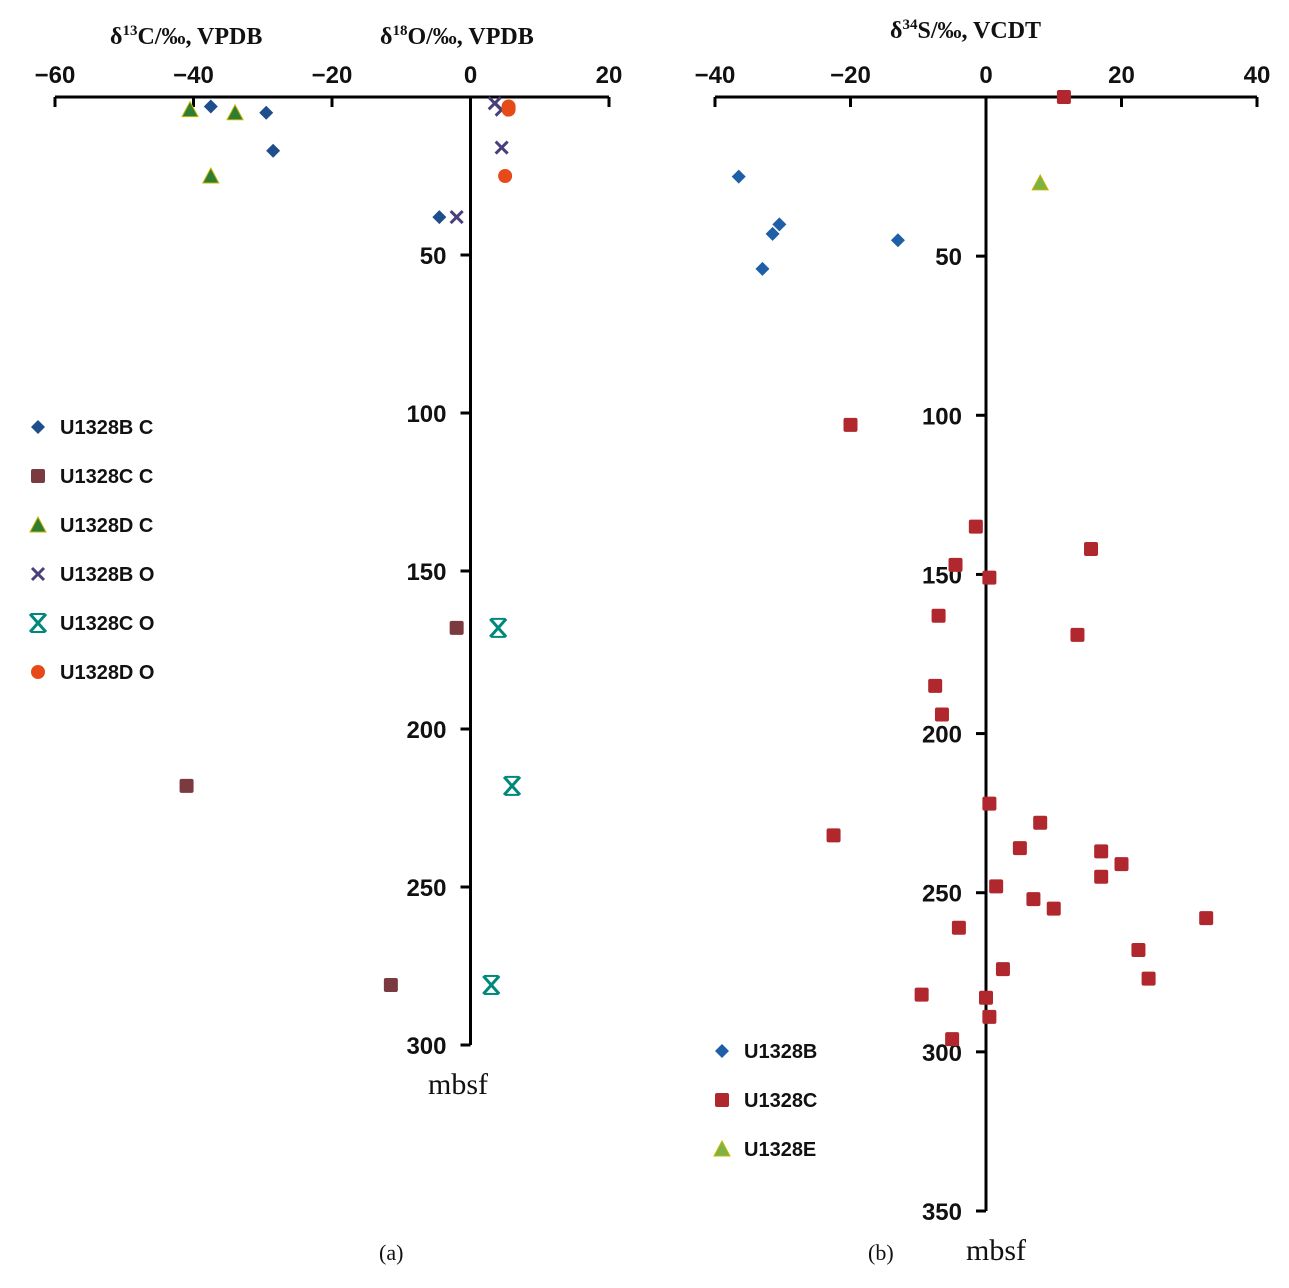  What do you see at coordinates (780, 1101) in the screenshot?
I see `legend-label: U1328C` at bounding box center [780, 1101].